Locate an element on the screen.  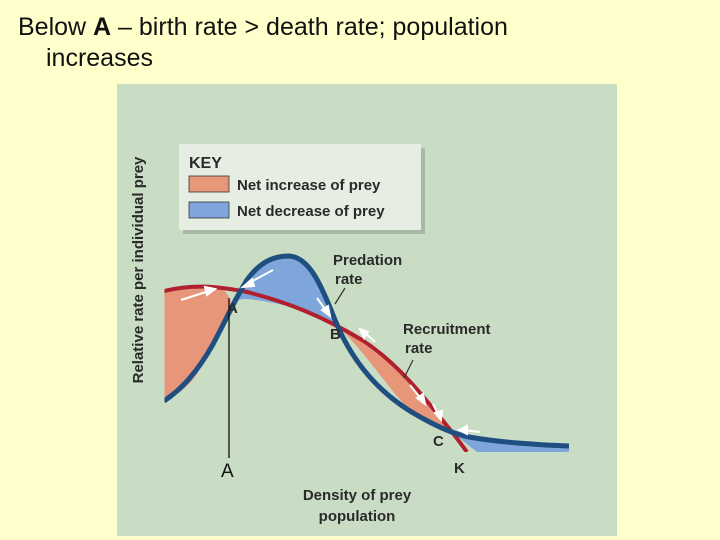
key-label-increase: Net increase of prey is located at coordinates (309, 185).